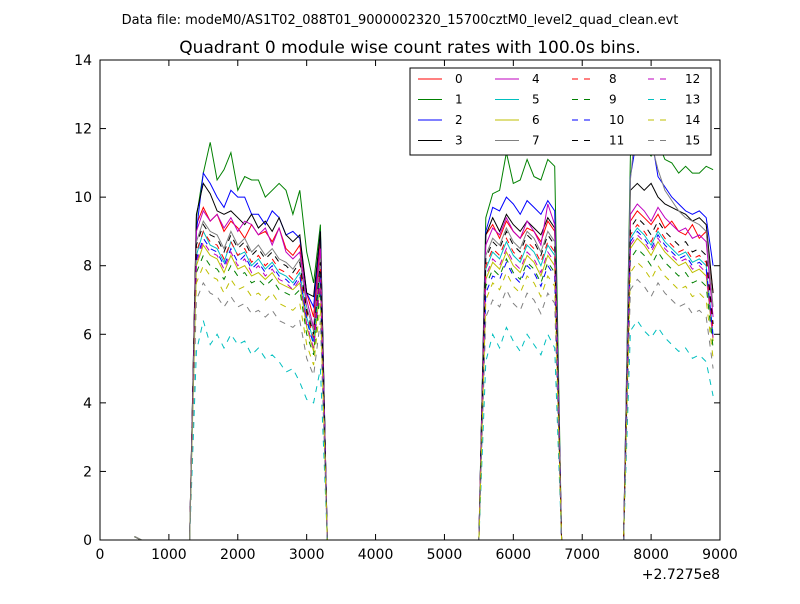  What do you see at coordinates (692, 141) in the screenshot?
I see `legend-label: 15` at bounding box center [692, 141].